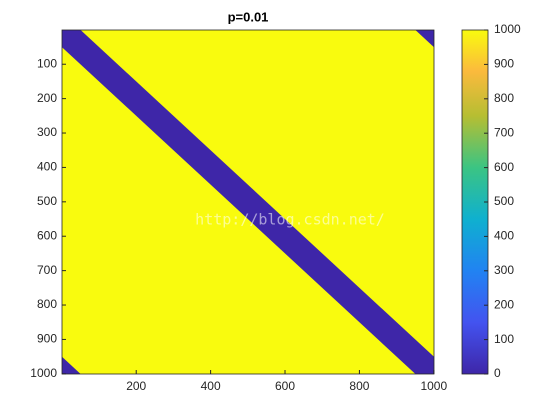  What do you see at coordinates (359, 386) in the screenshot?
I see `x-tick-label: 800` at bounding box center [359, 386].